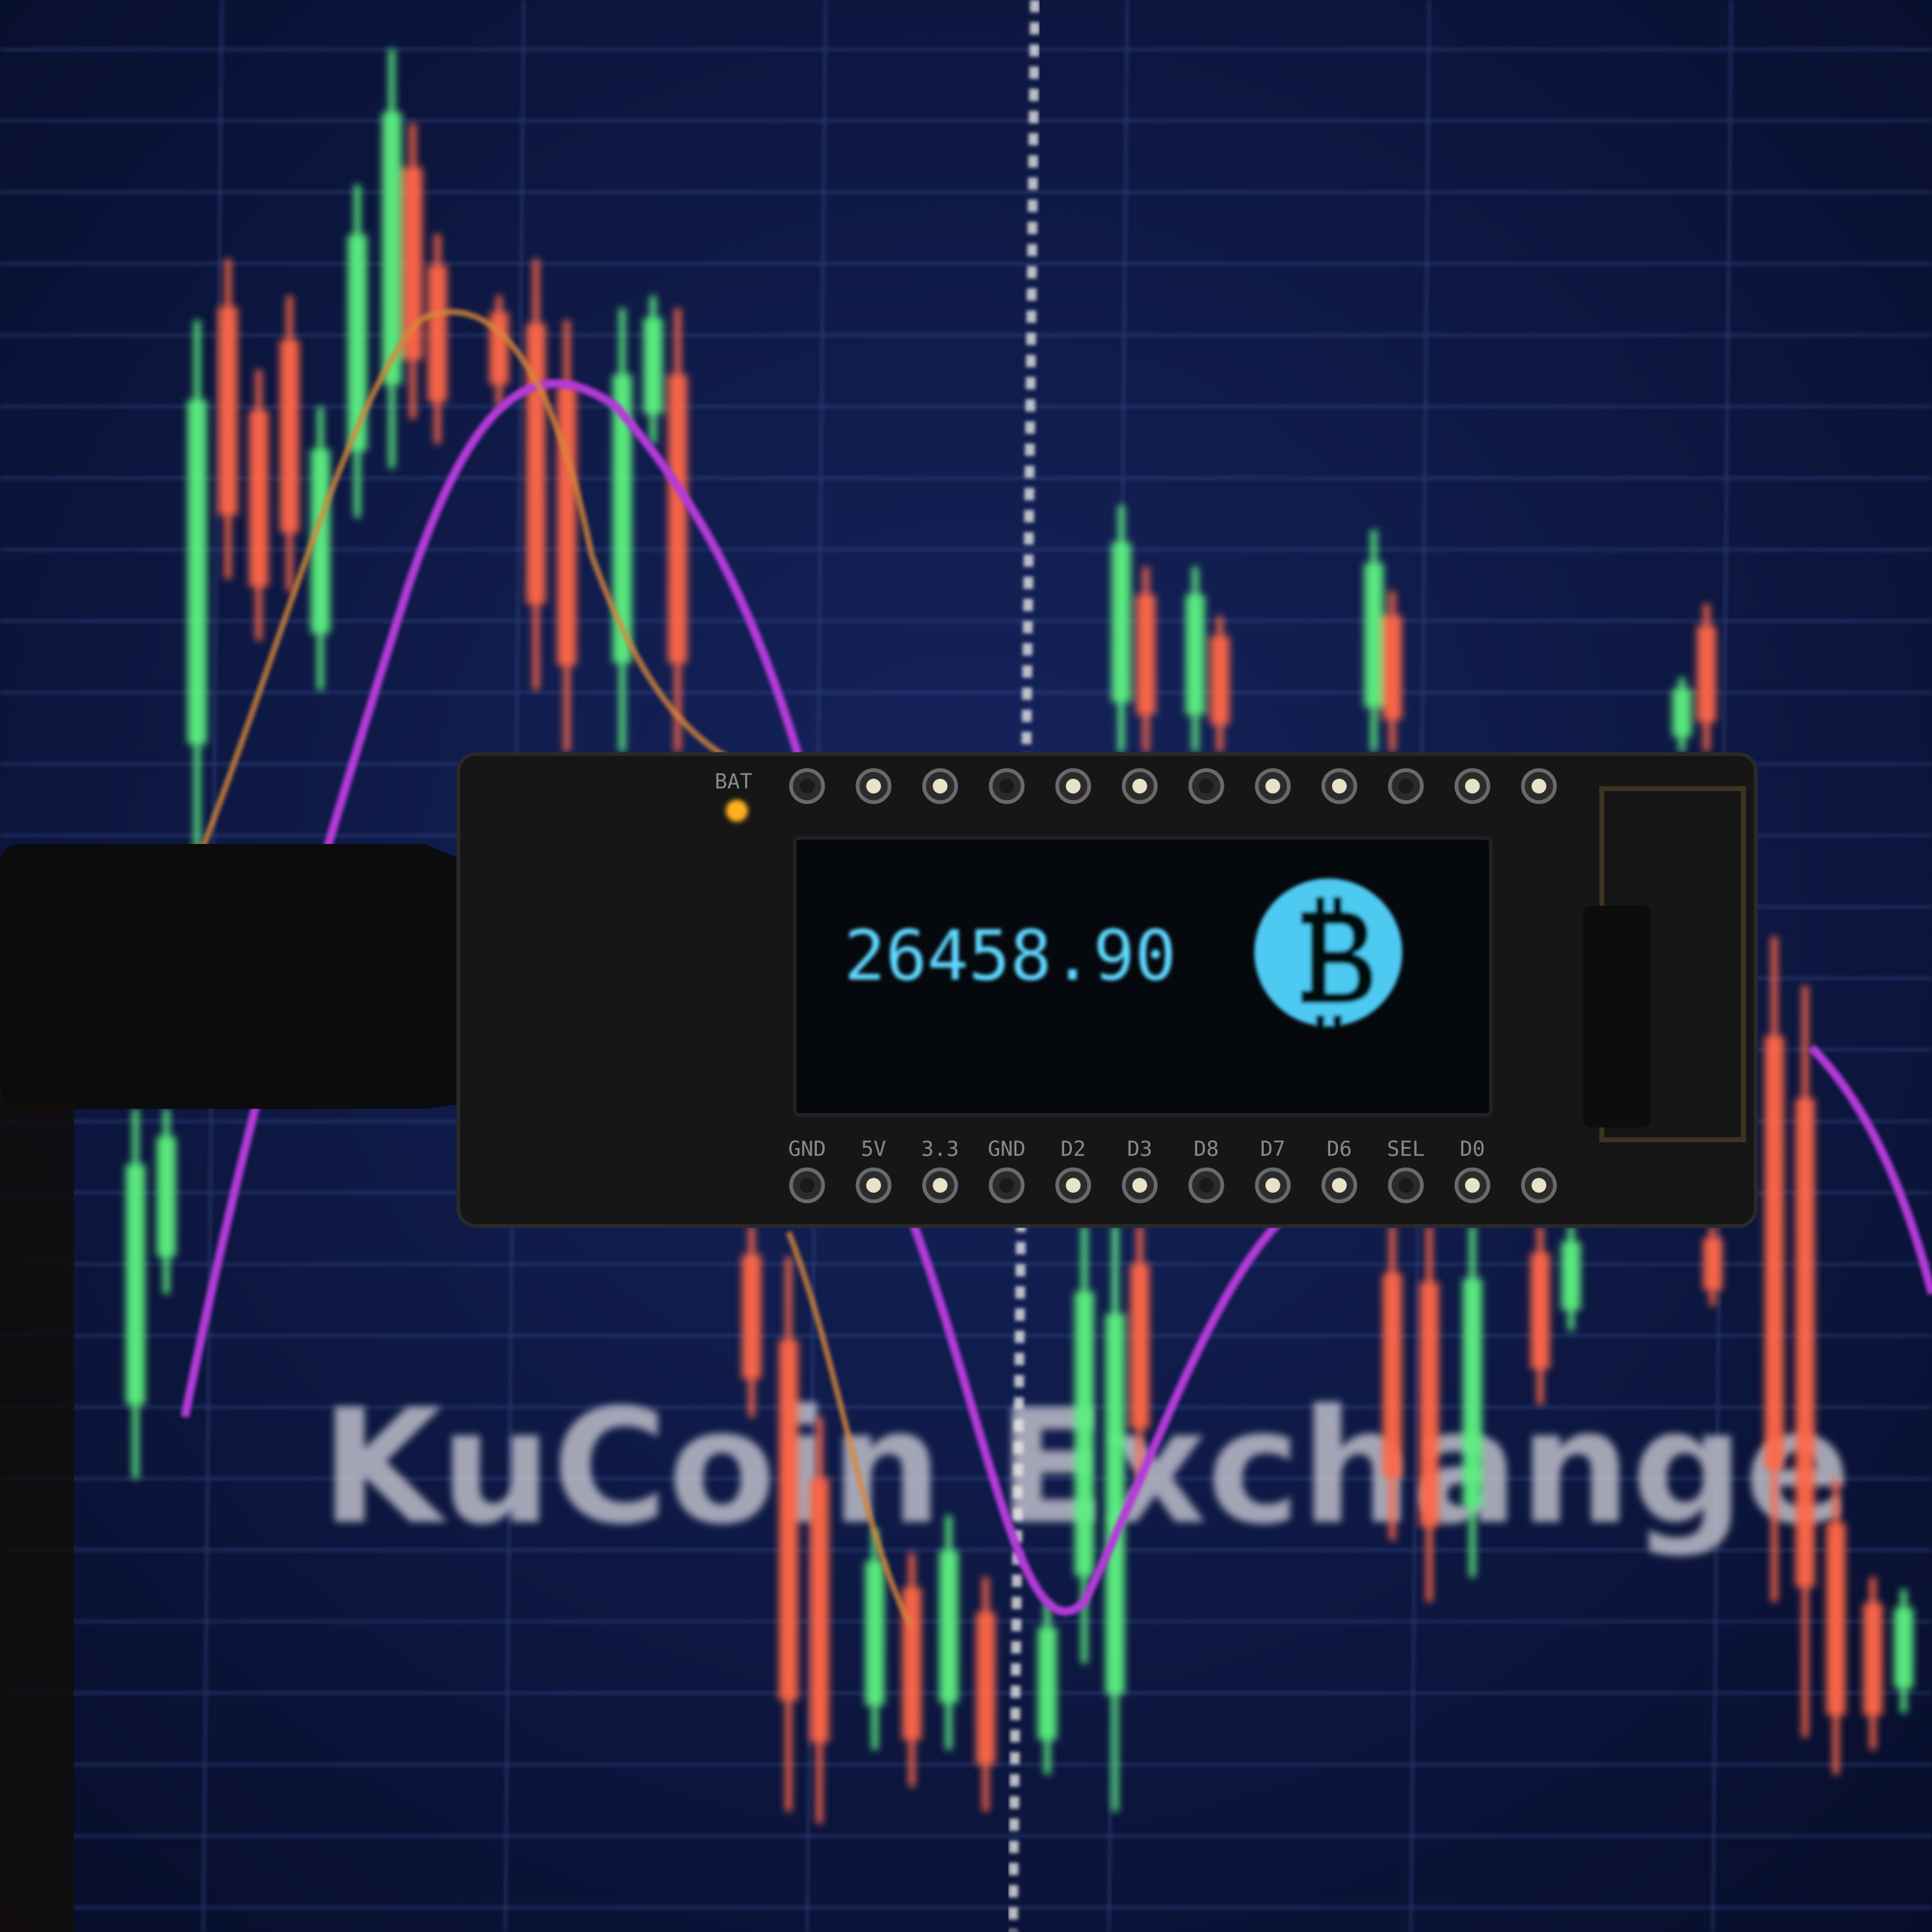 The width and height of the screenshot is (1932, 1932). What do you see at coordinates (1406, 1148) in the screenshot?
I see `pin-label: SEL` at bounding box center [1406, 1148].